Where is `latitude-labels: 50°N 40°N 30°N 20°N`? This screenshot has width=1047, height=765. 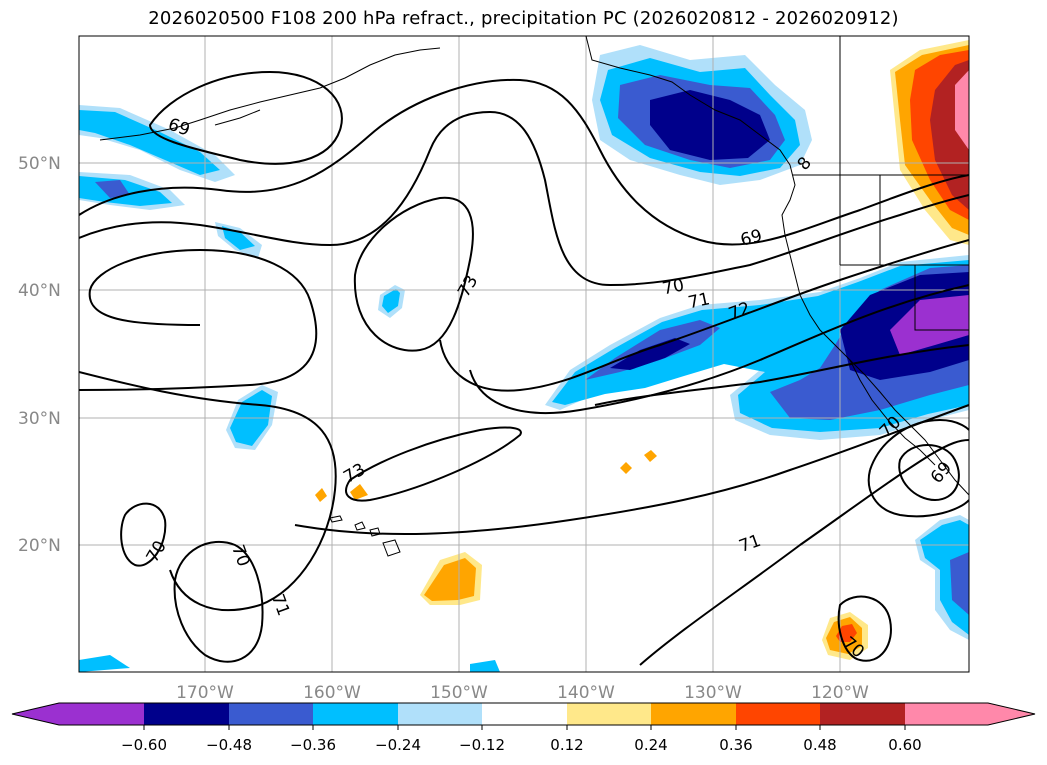
latitude-labels: 50°N 40°N 30°N 20°N is located at coordinates (39, 355).